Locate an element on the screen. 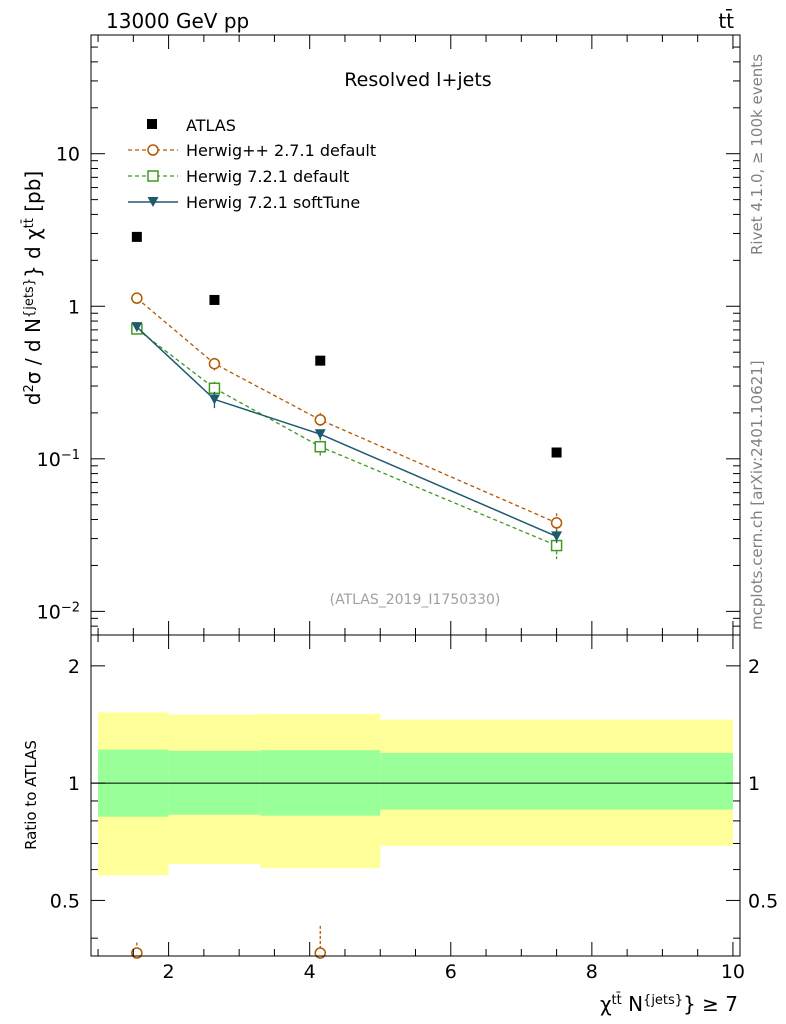 Image resolution: width=786 pixels, height=1024 pixels. main-ylabel: d2σ / d N{jets}} d χtt̄ [pb] is located at coordinates (33, 288).